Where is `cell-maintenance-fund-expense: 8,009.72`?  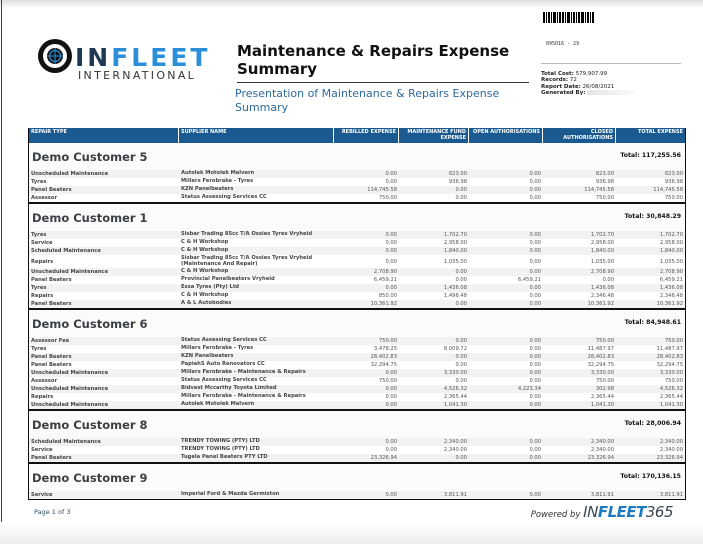 cell-maintenance-fund-expense: 8,009.72 is located at coordinates (455, 349).